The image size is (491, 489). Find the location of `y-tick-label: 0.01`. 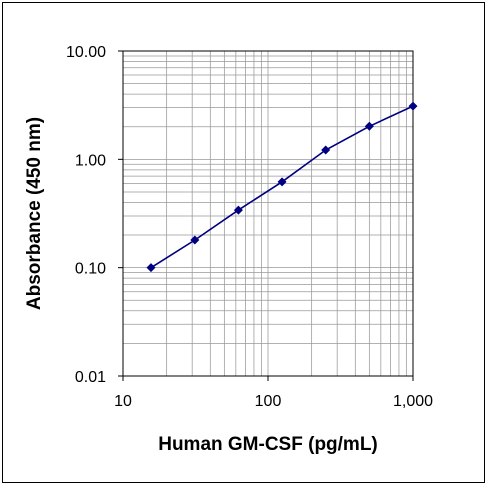

y-tick-label: 0.01 is located at coordinates (90, 377).